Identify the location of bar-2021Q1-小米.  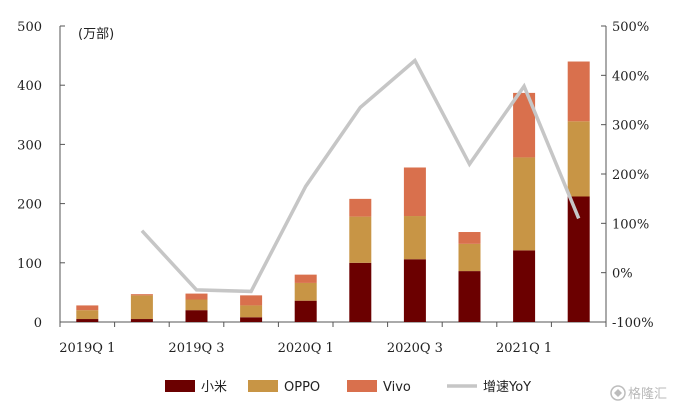
(524, 286).